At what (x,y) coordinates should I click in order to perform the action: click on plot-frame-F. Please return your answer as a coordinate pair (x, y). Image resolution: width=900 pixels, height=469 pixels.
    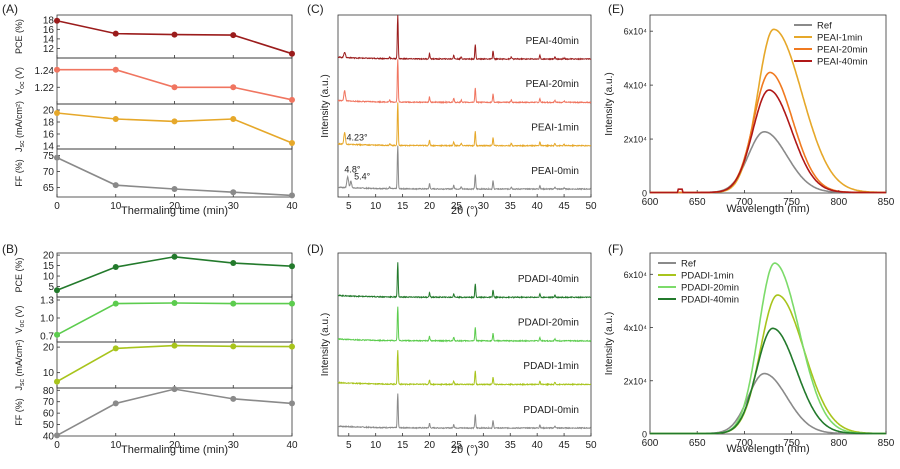
    Looking at the image, I should click on (768, 343).